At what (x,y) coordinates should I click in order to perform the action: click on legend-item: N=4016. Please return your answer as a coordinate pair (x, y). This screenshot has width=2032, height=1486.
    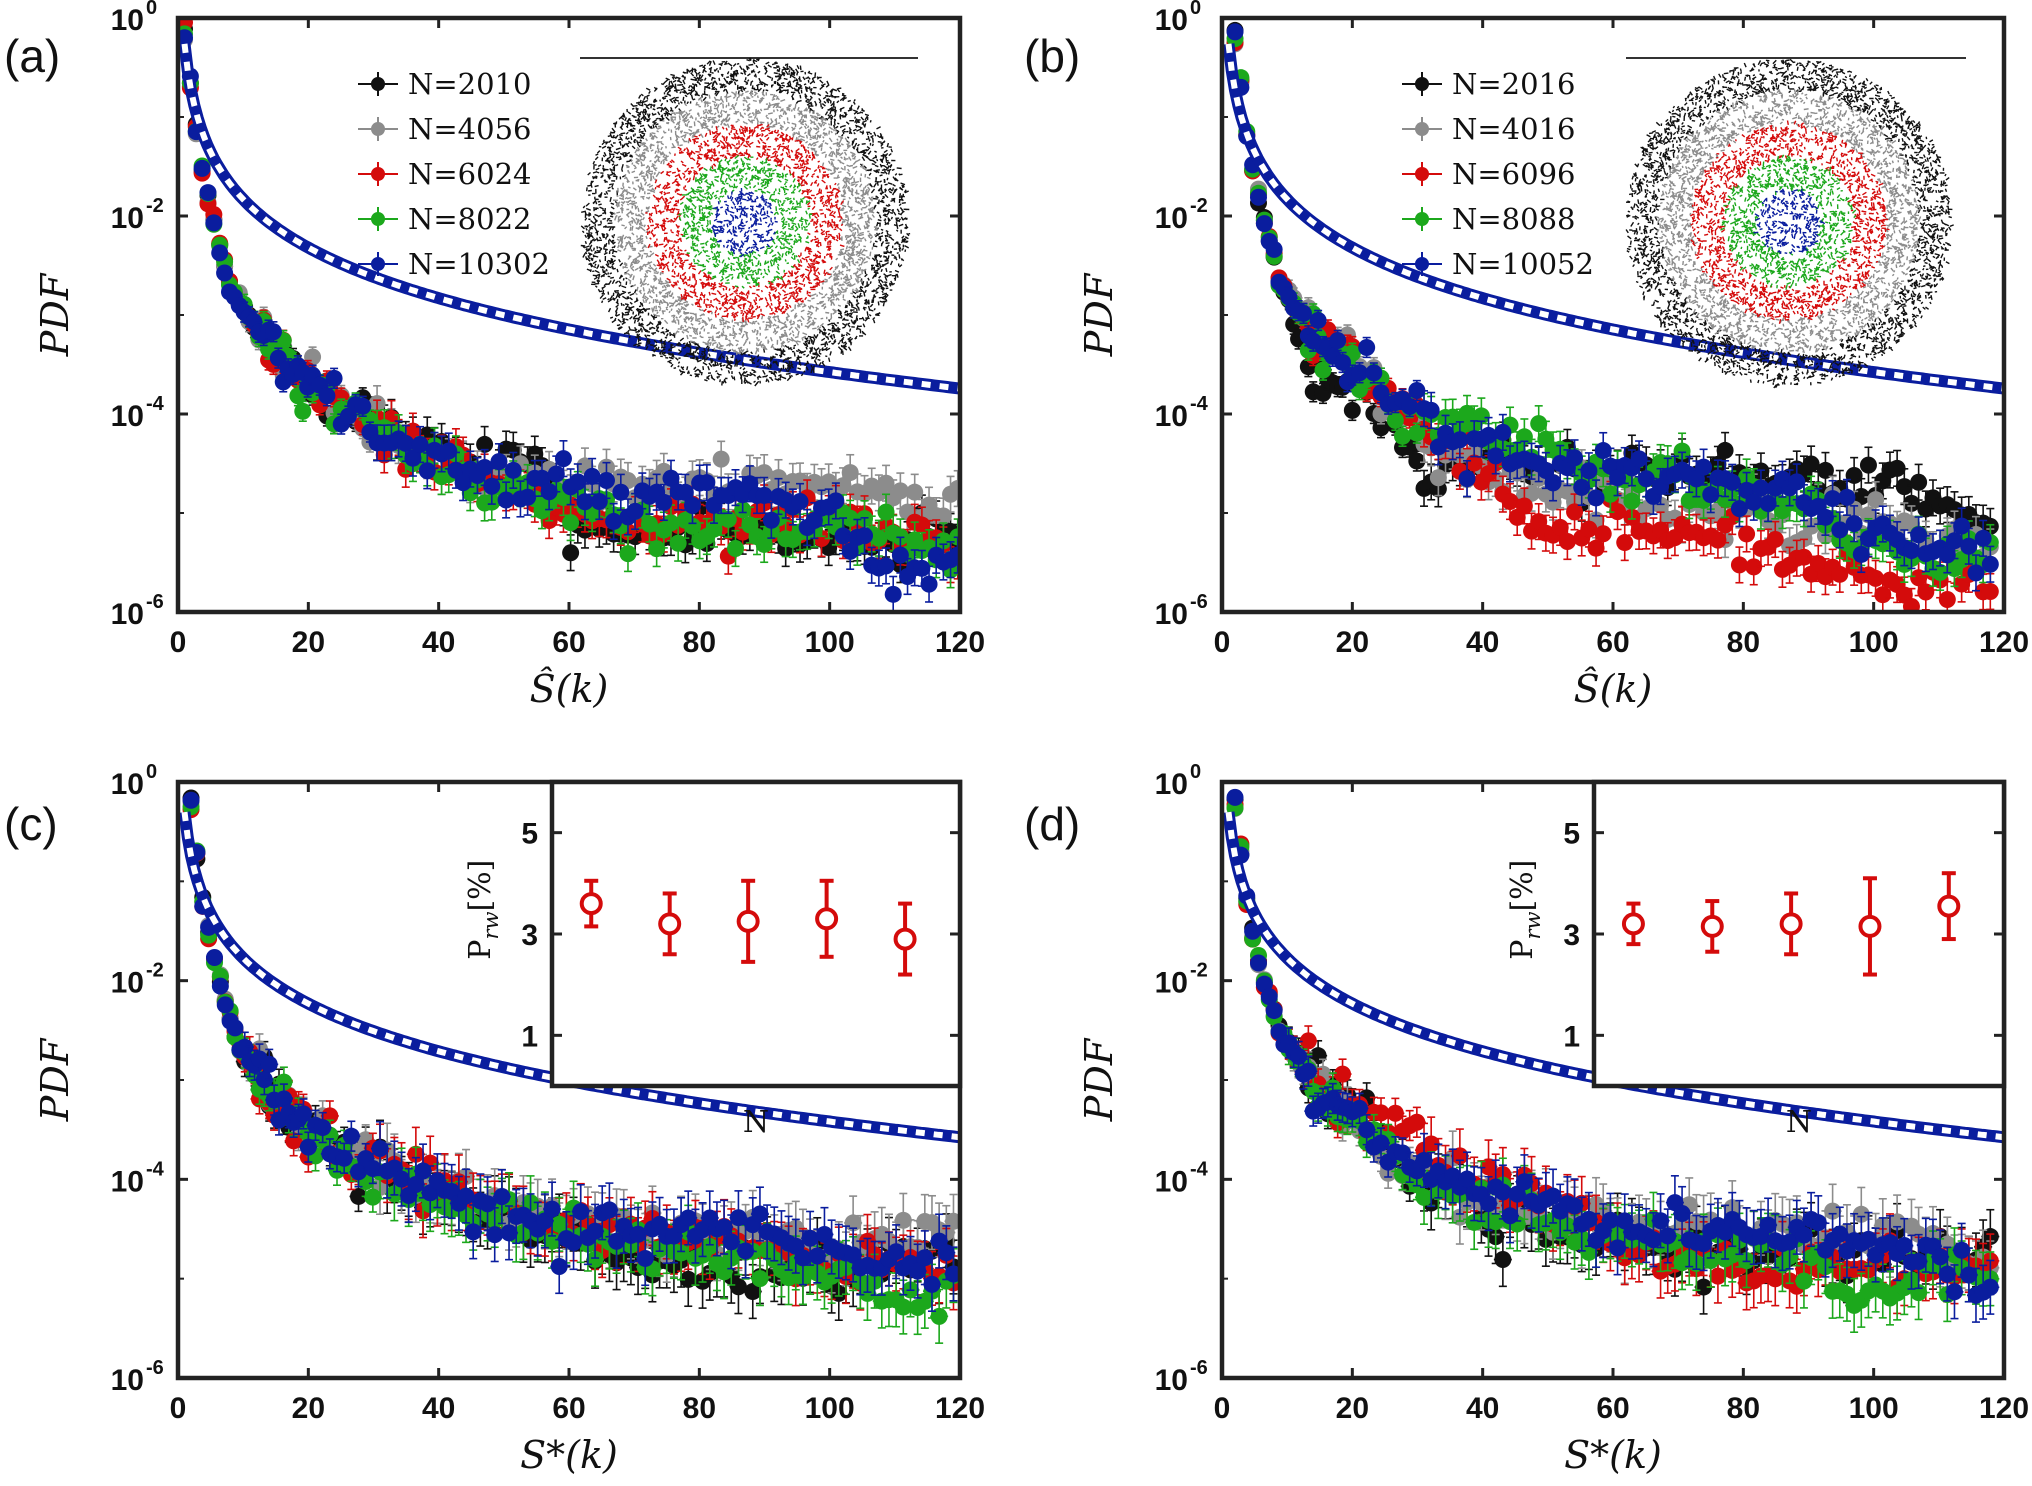
    Looking at the image, I should click on (1488, 129).